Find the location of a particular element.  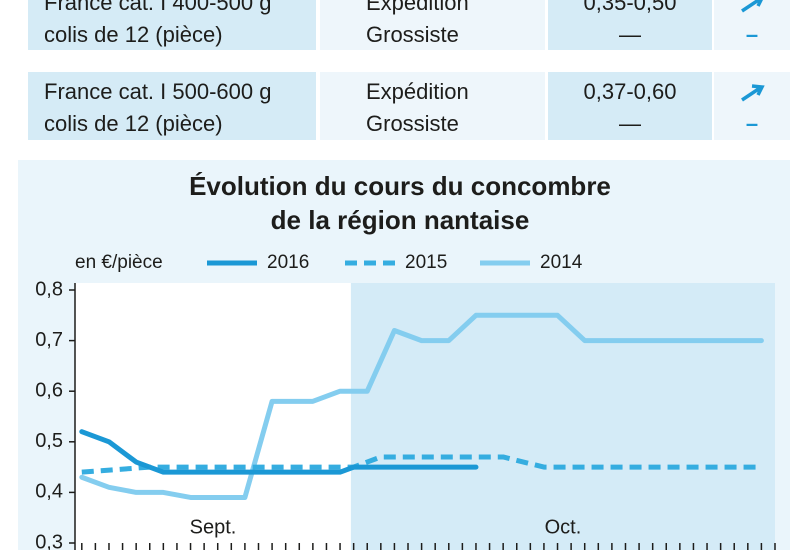

month-label: Oct. is located at coordinates (563, 527).